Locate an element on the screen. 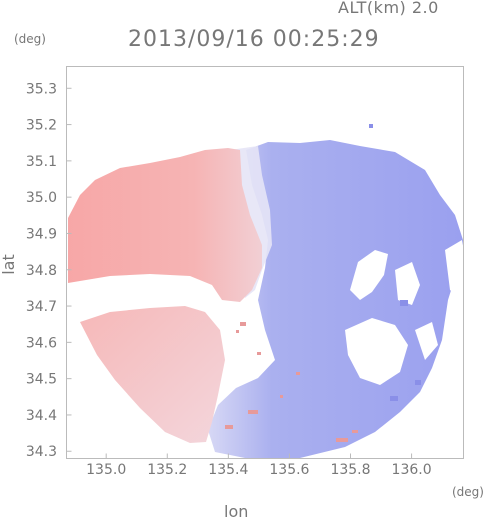  y-tick-label: 34.6 is located at coordinates (41, 343).